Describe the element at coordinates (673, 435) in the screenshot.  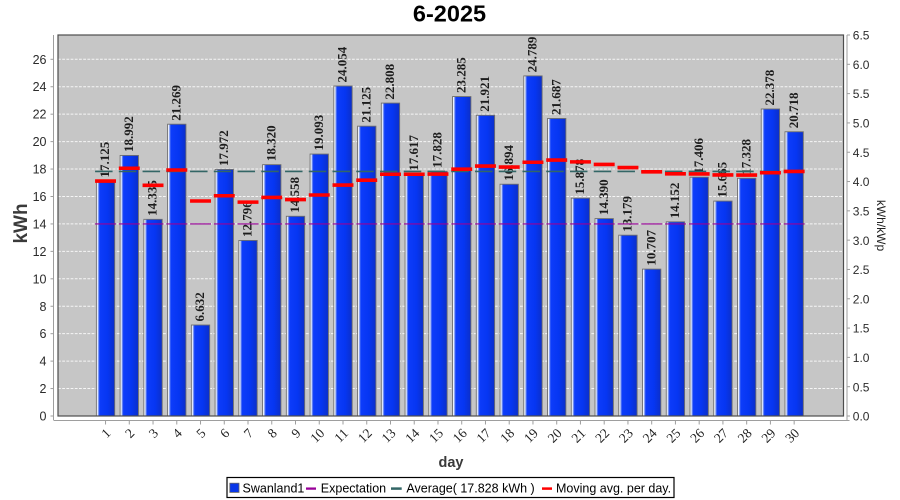
I see `svg-text: 25` at that location.